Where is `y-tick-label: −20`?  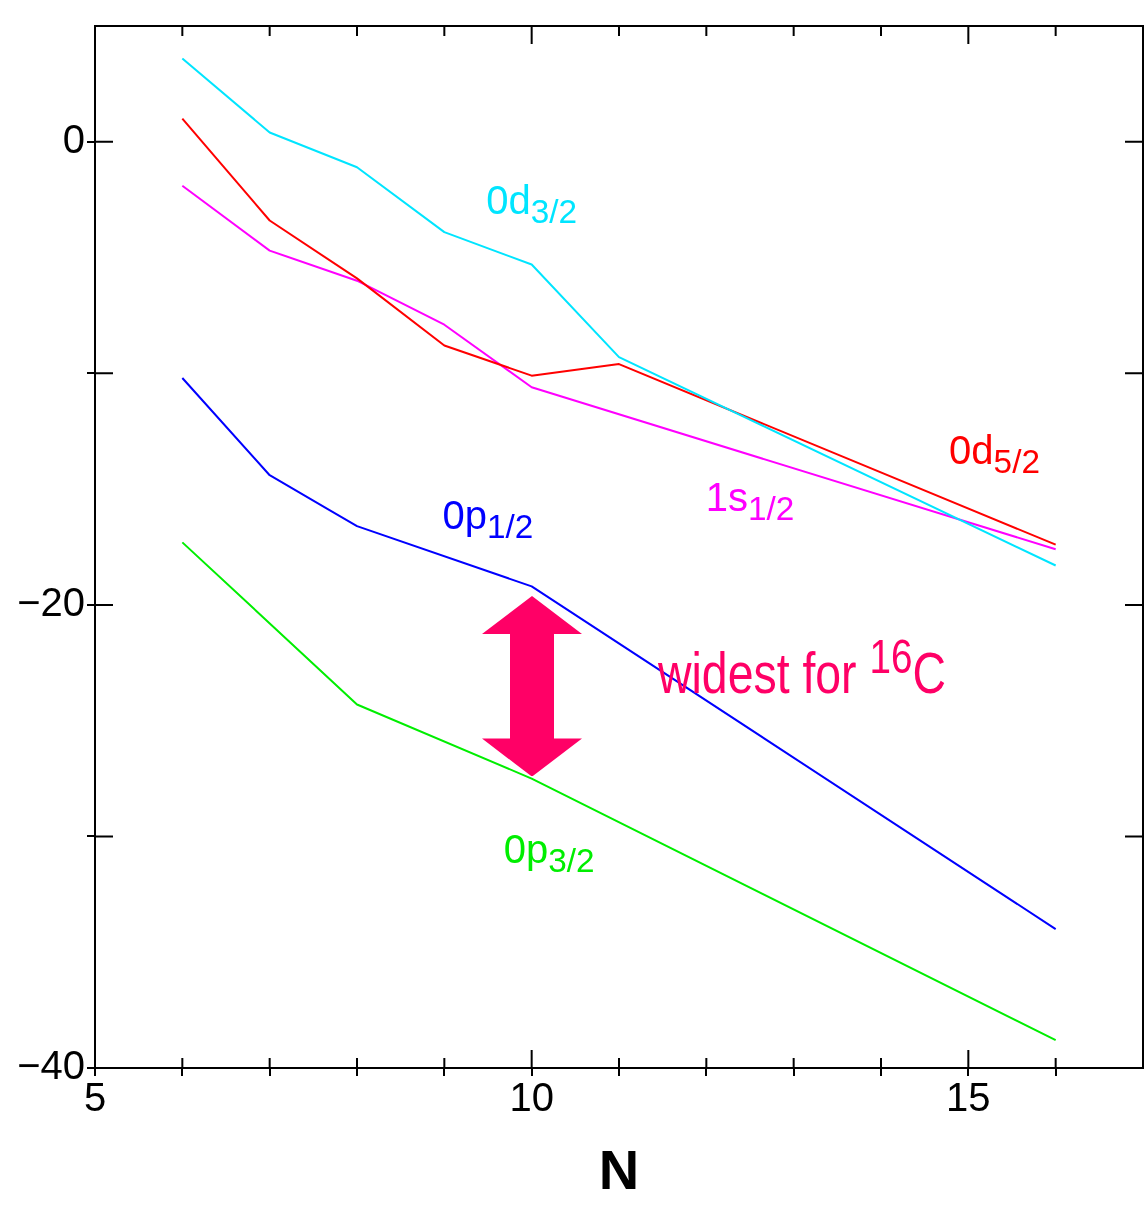 y-tick-label: −20 is located at coordinates (51, 601).